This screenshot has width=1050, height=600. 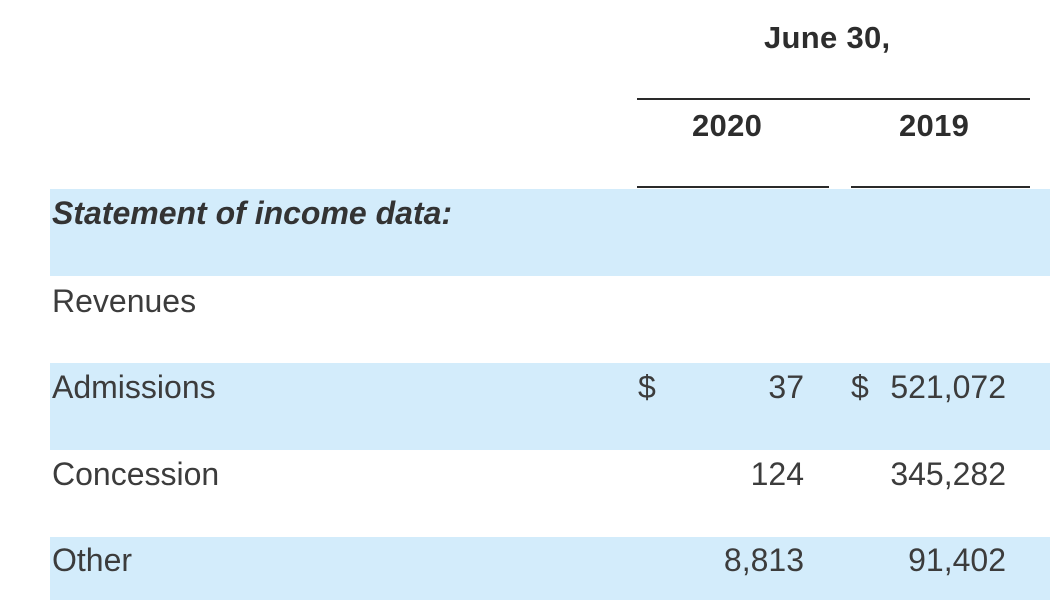 I want to click on row-label-concession: Concession, so click(x=136, y=474).